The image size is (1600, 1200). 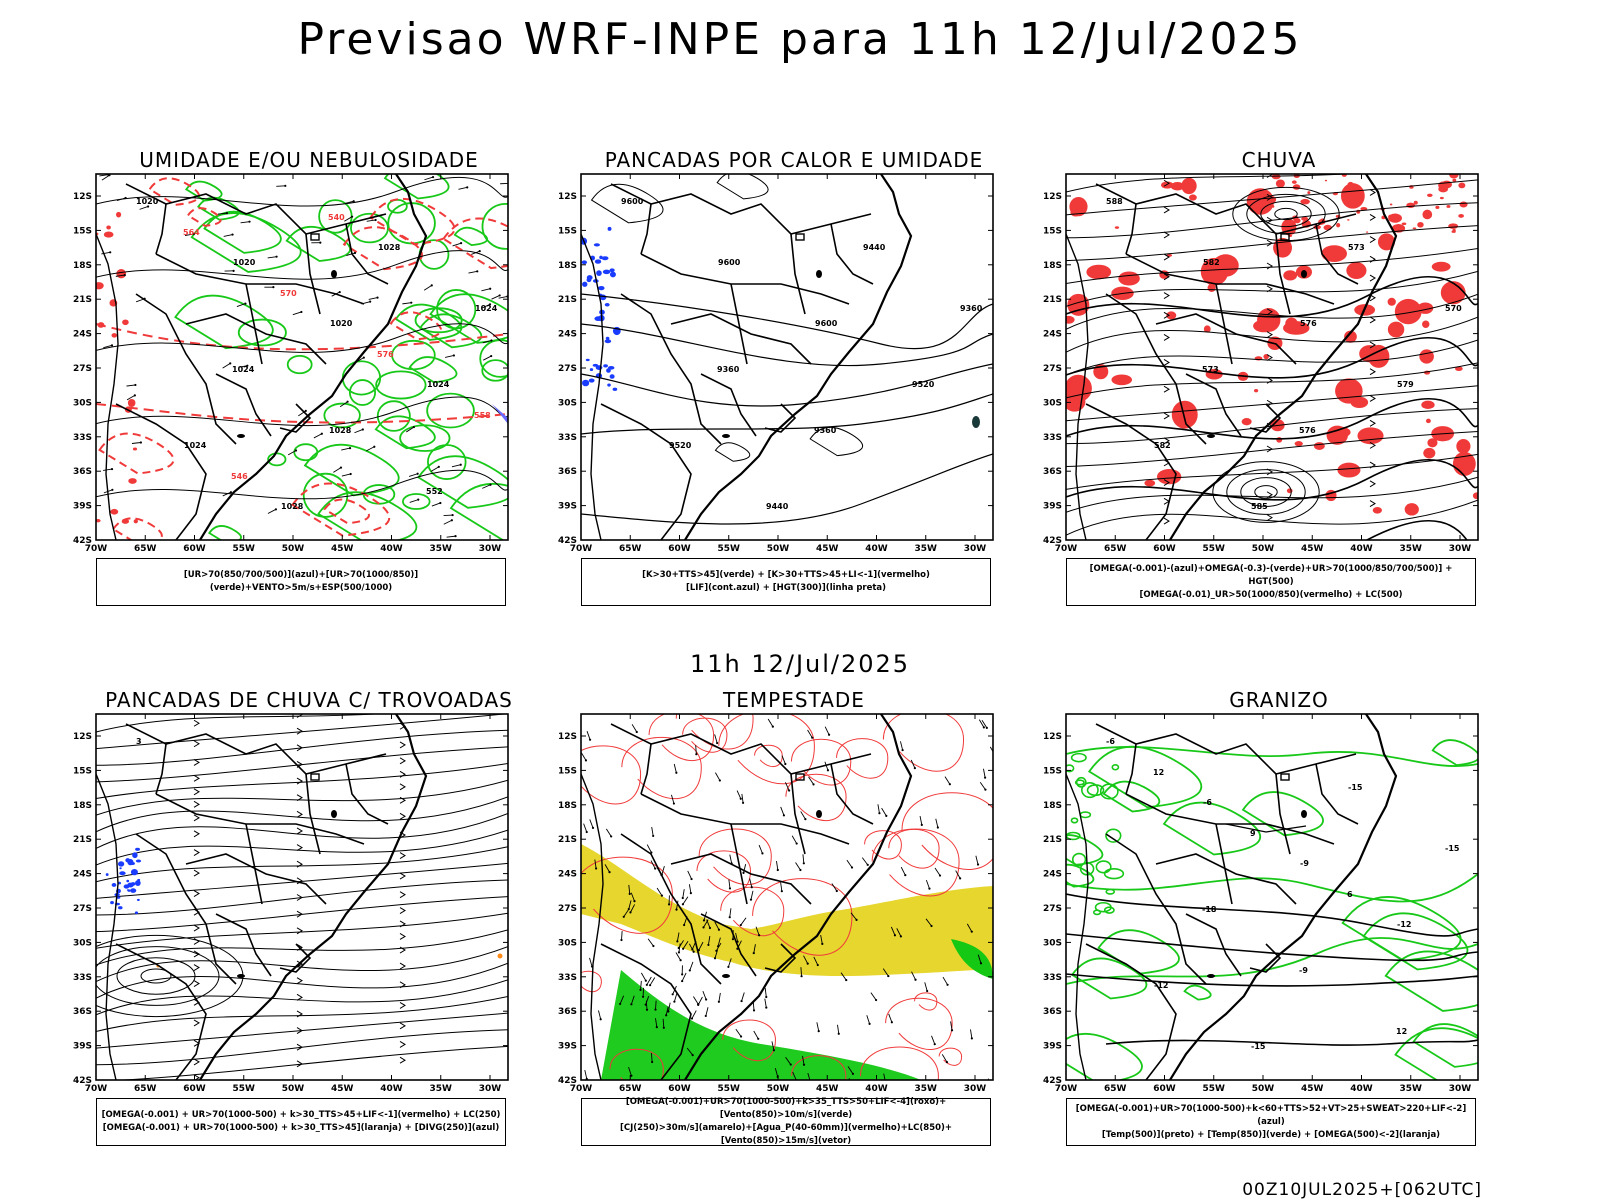 I want to click on contour-label: 6, so click(x=1350, y=894).